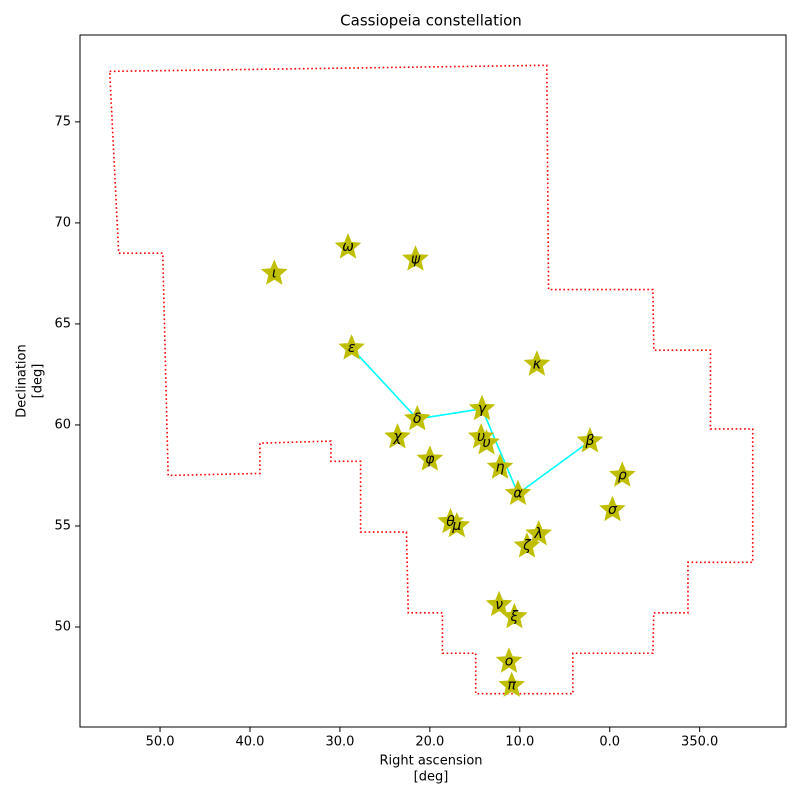 The width and height of the screenshot is (800, 800). I want to click on star-label: δ, so click(417, 419).